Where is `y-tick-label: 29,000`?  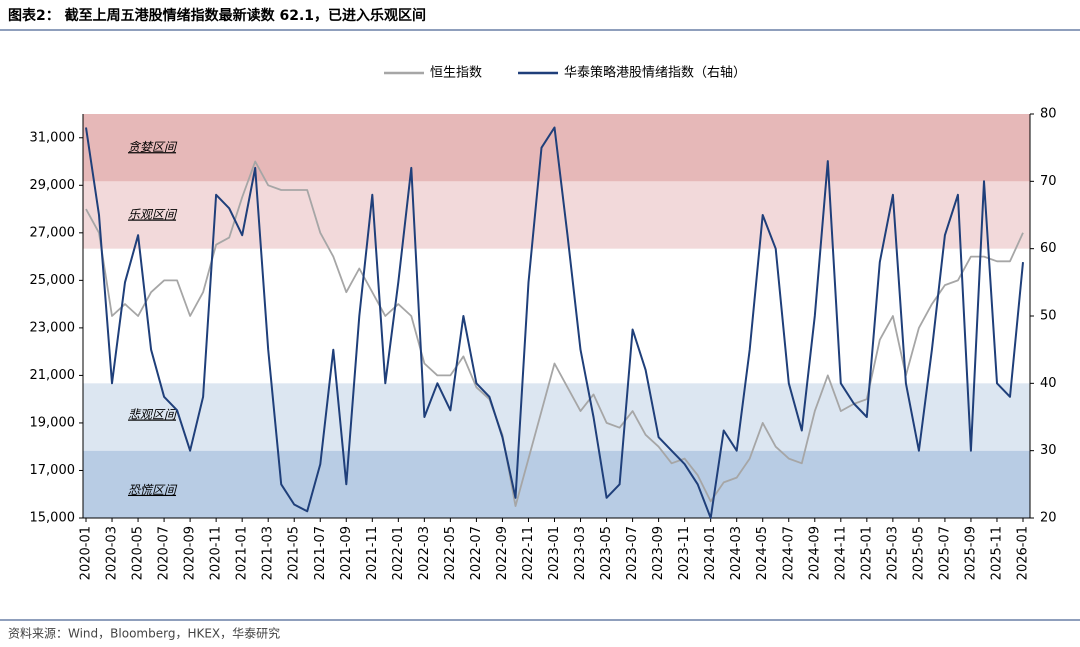
y-tick-label: 29,000 is located at coordinates (53, 185).